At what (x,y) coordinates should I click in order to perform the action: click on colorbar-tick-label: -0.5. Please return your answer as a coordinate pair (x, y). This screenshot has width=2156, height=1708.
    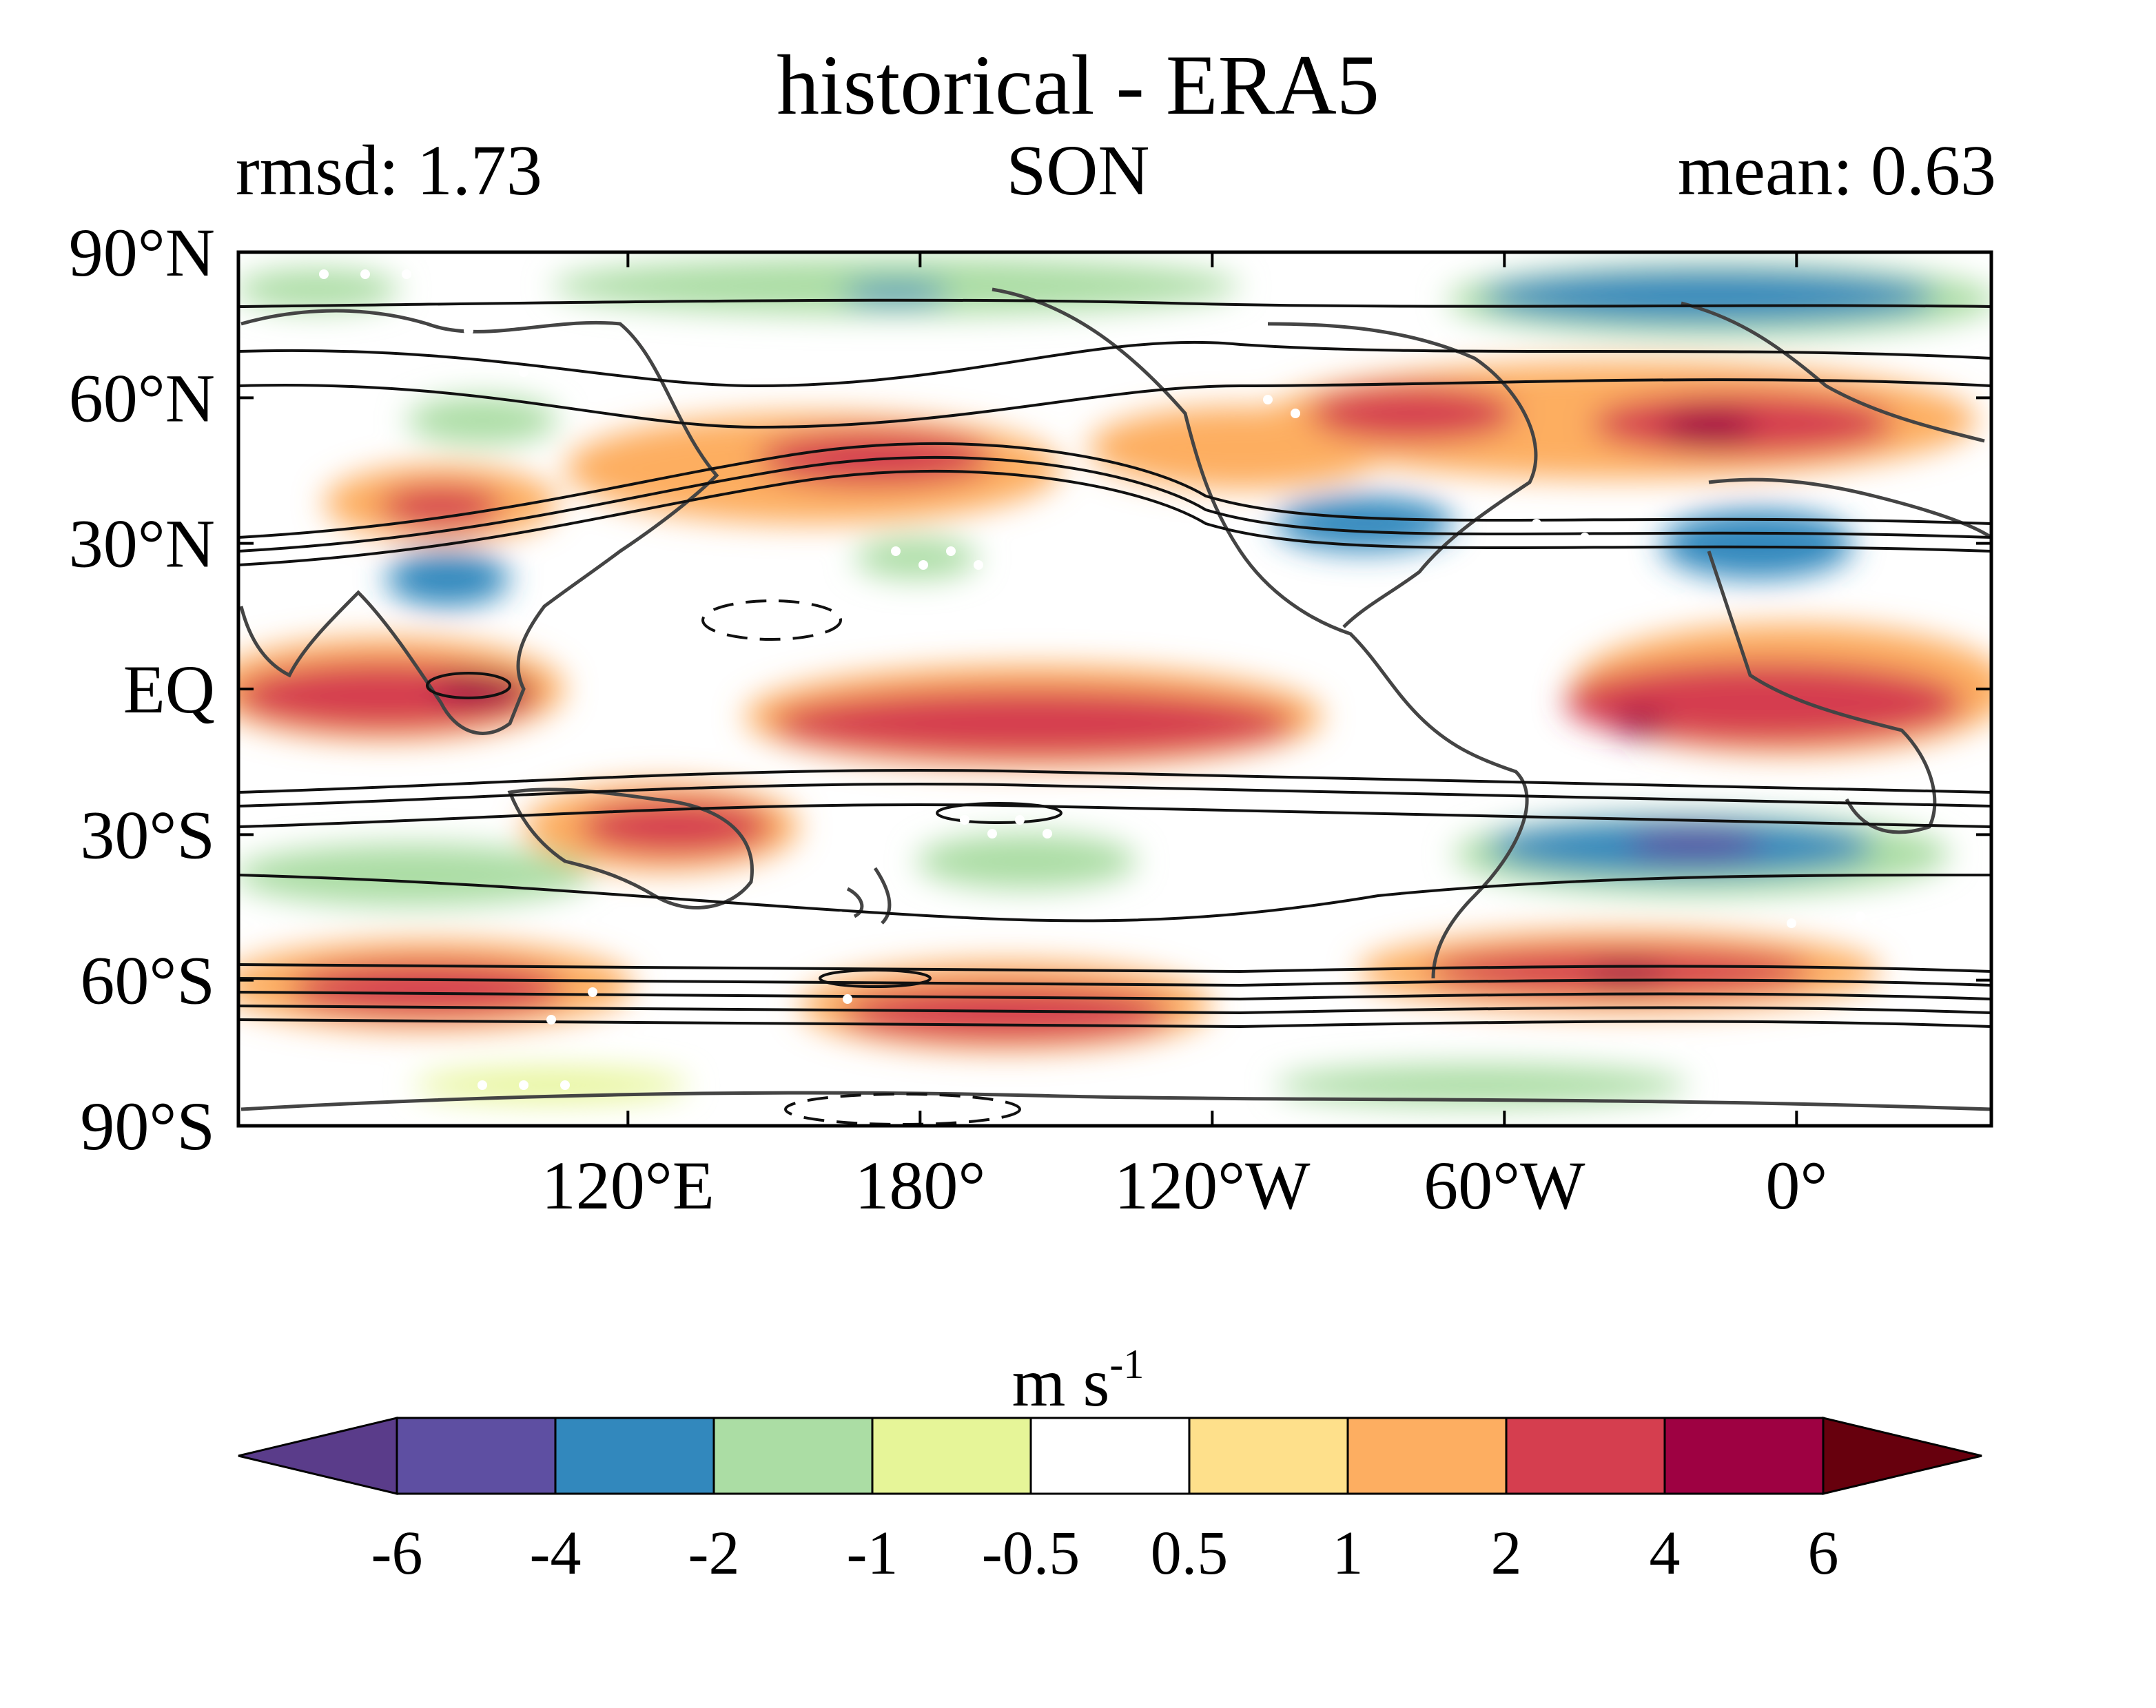
    Looking at the image, I should click on (1031, 1553).